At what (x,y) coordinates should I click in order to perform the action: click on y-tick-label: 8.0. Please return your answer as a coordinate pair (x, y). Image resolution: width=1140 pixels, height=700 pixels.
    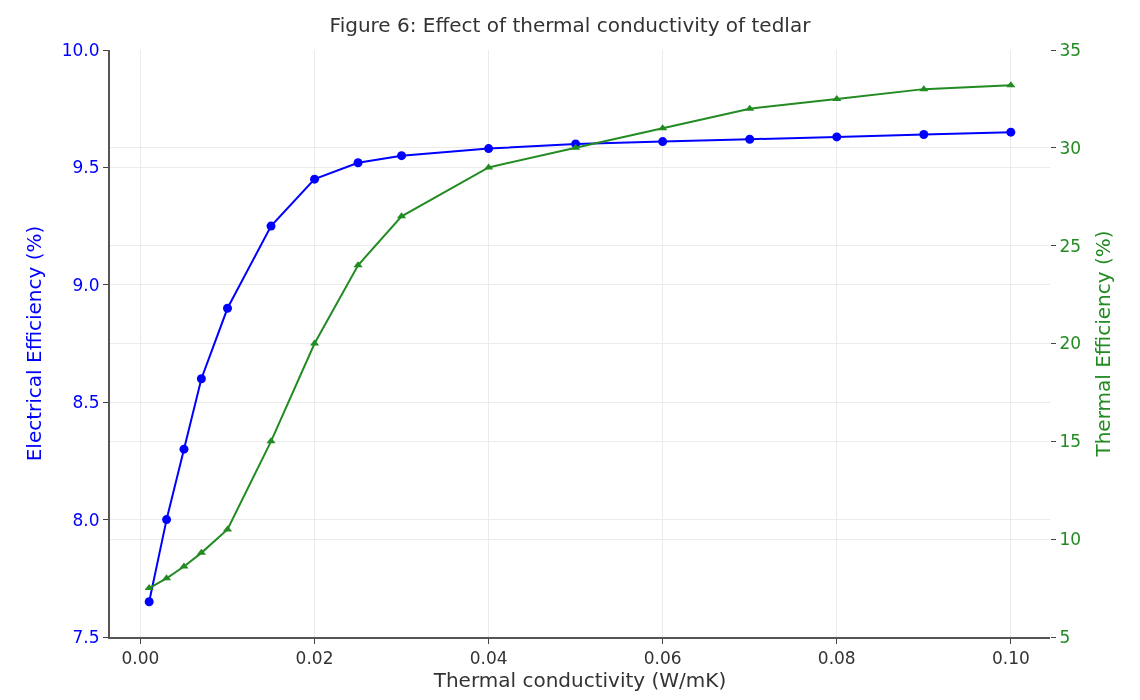
    Looking at the image, I should click on (86, 519).